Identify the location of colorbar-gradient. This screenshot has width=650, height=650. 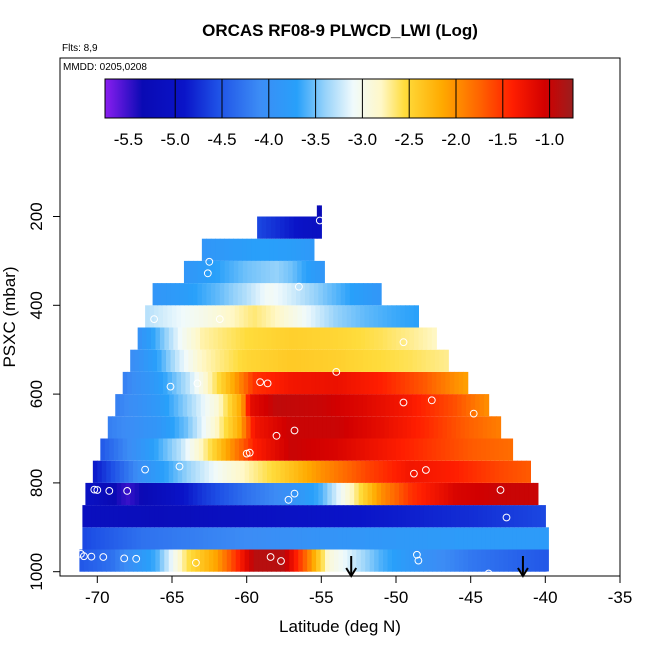
(339, 98).